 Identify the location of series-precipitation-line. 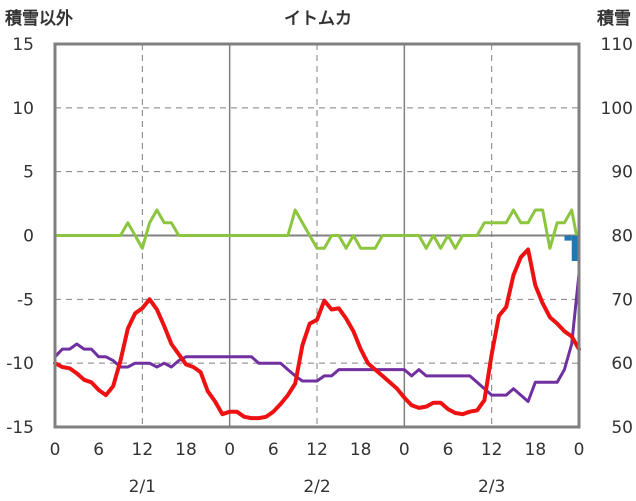
(317, 229).